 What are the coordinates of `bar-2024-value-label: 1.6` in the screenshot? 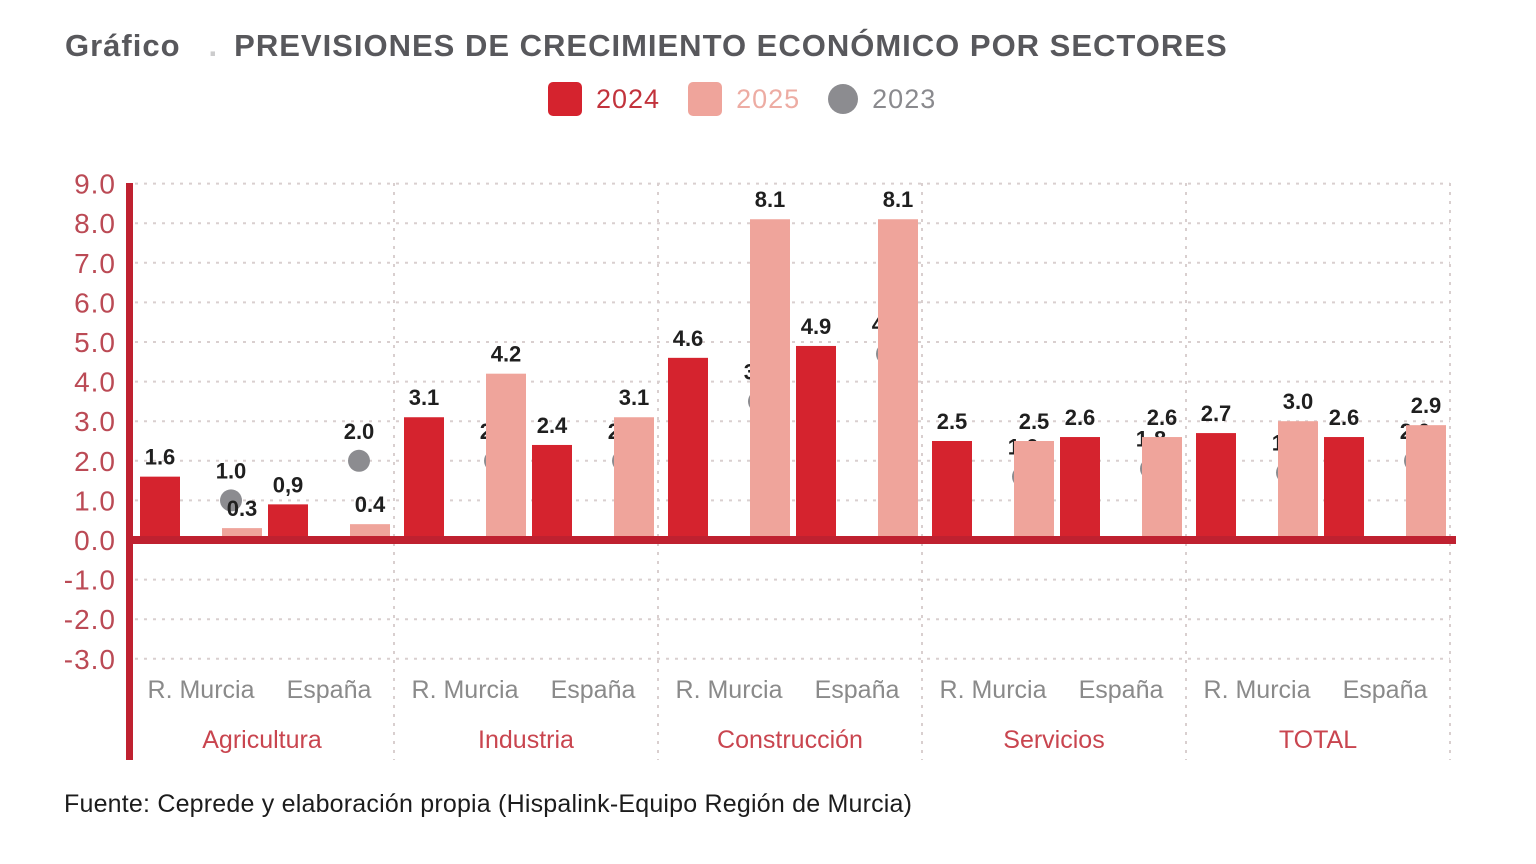 It's located at (160, 457).